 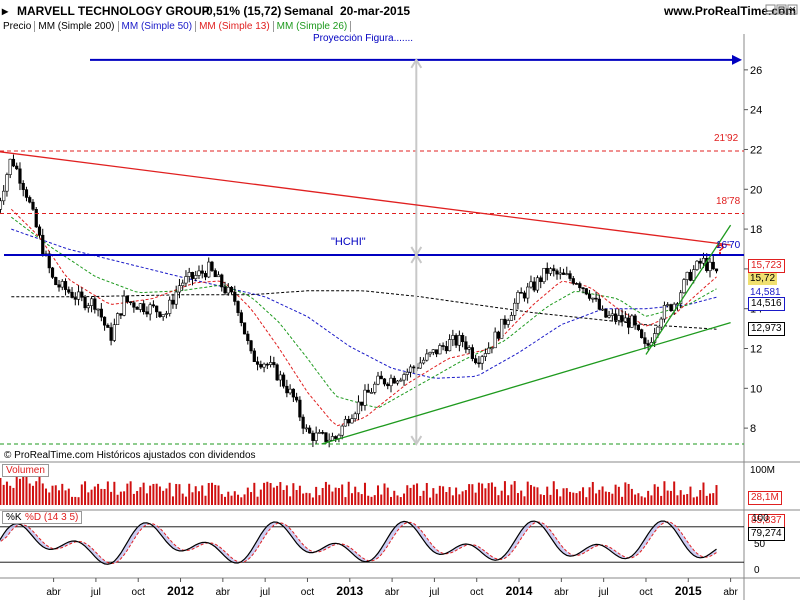 What do you see at coordinates (781, 9) in the screenshot?
I see `window-maximize-icon` at bounding box center [781, 9].